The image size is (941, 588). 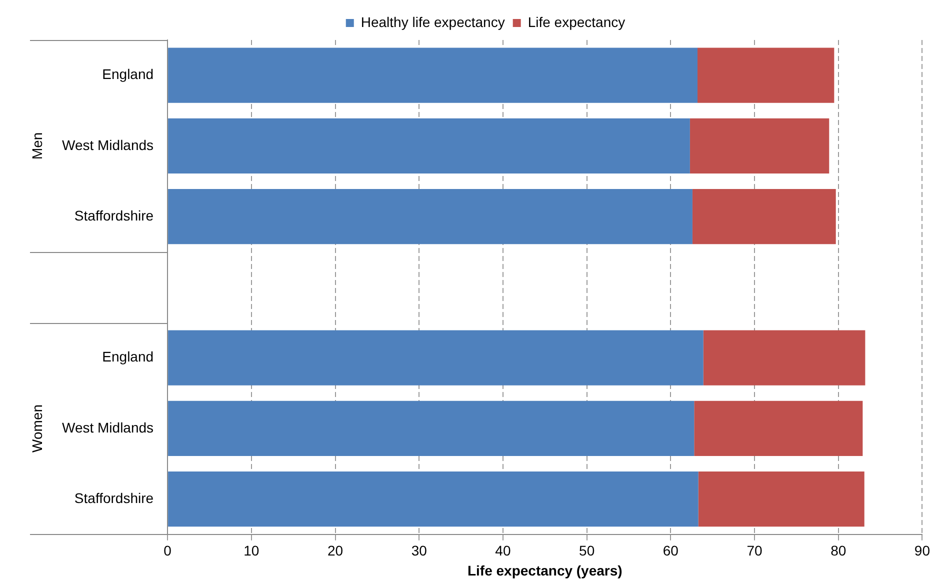 What do you see at coordinates (670, 550) in the screenshot?
I see `x-tick-label: 60` at bounding box center [670, 550].